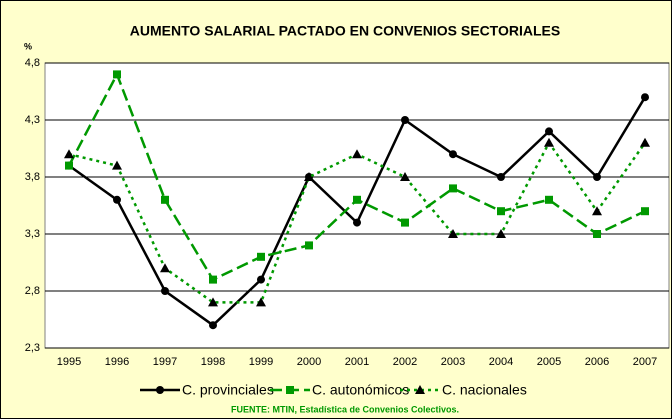 Image resolution: width=672 pixels, height=419 pixels. What do you see at coordinates (32, 291) in the screenshot?
I see `y-tick-label: 2,8` at bounding box center [32, 291].